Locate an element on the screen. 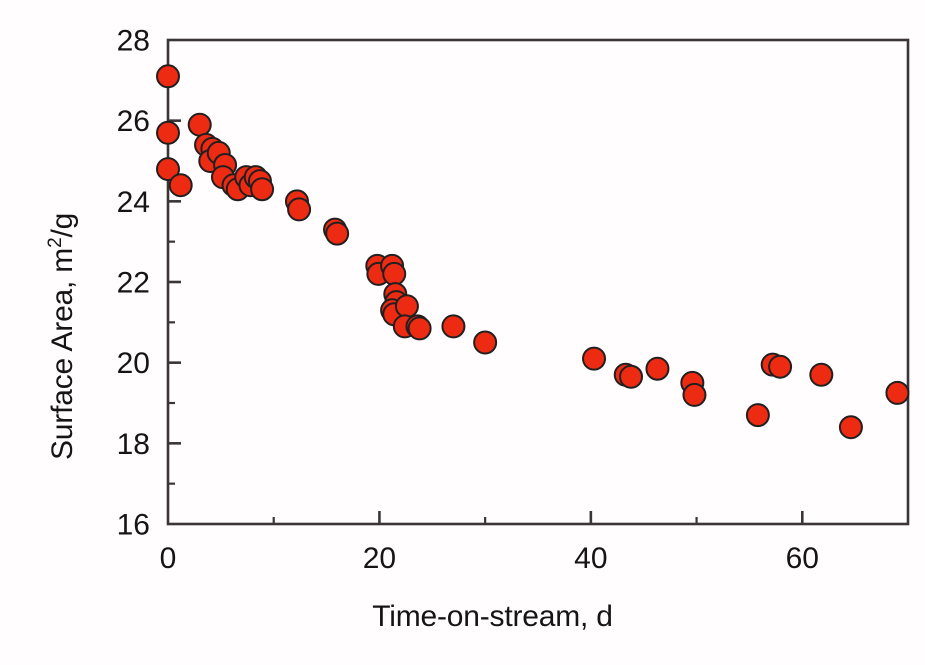 The height and width of the screenshot is (665, 925). y-tick-label: 22 is located at coordinates (133, 283).